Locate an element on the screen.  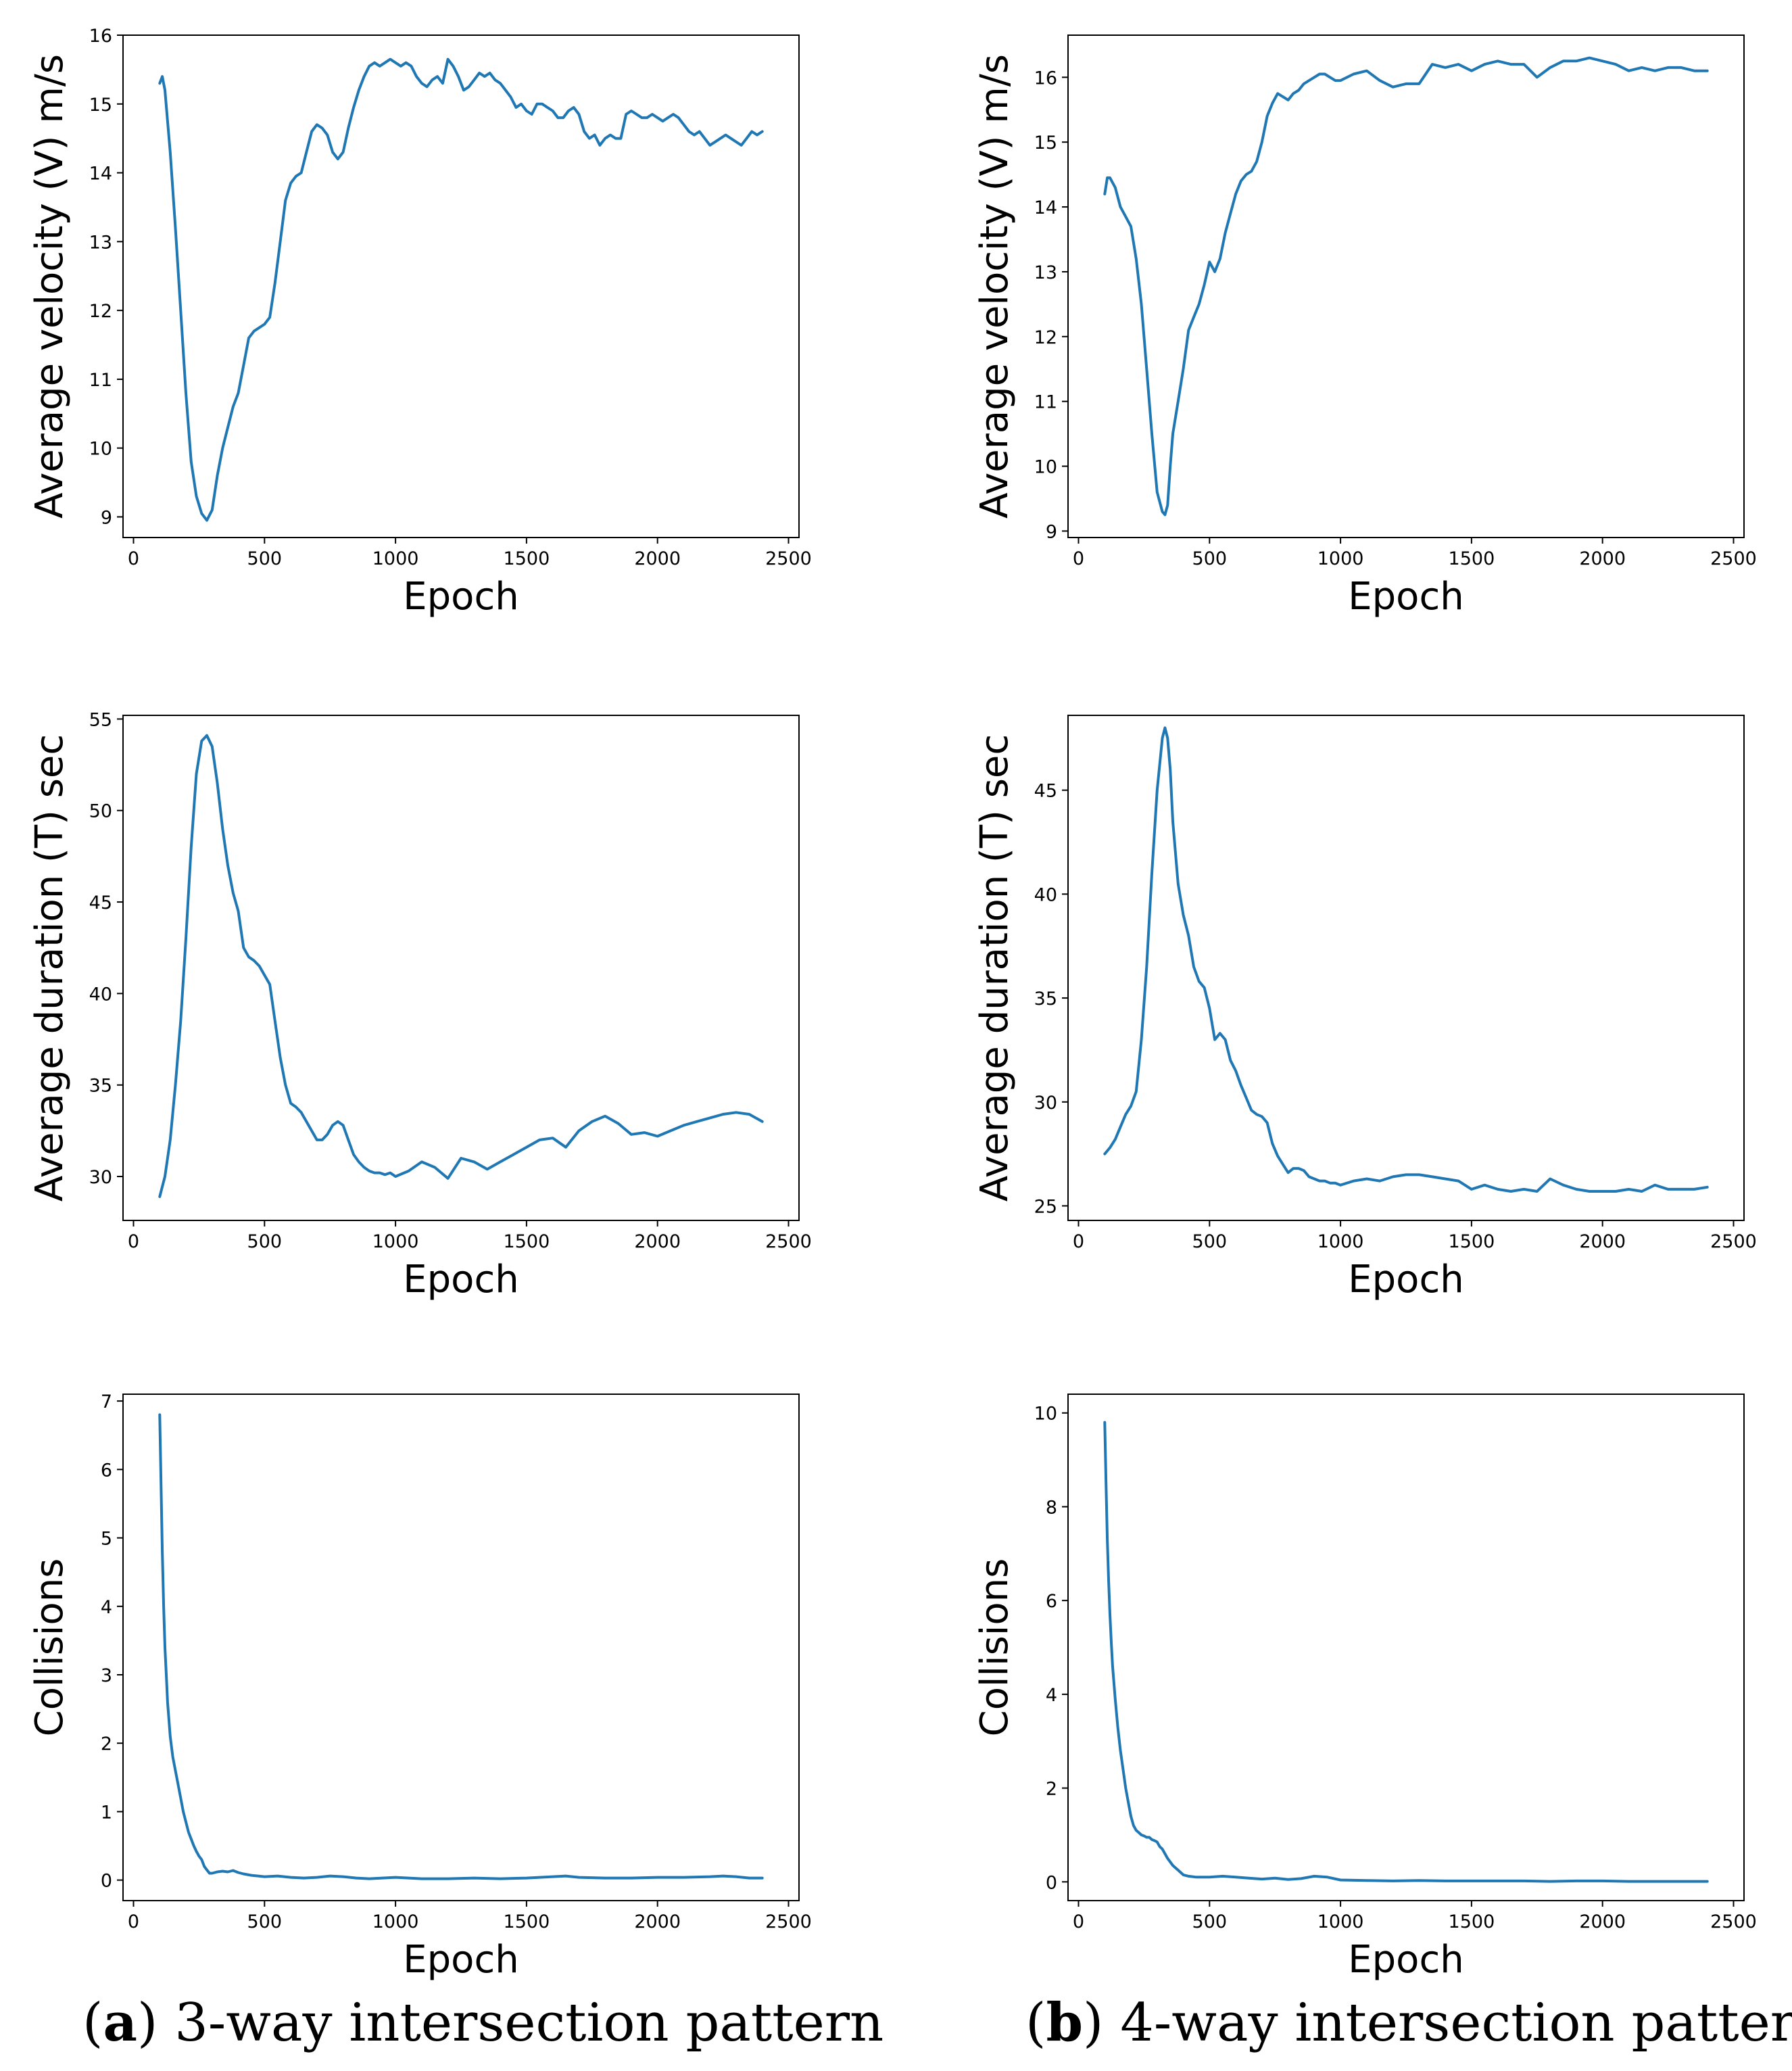
y-tick-label: 50 is located at coordinates (100, 811).